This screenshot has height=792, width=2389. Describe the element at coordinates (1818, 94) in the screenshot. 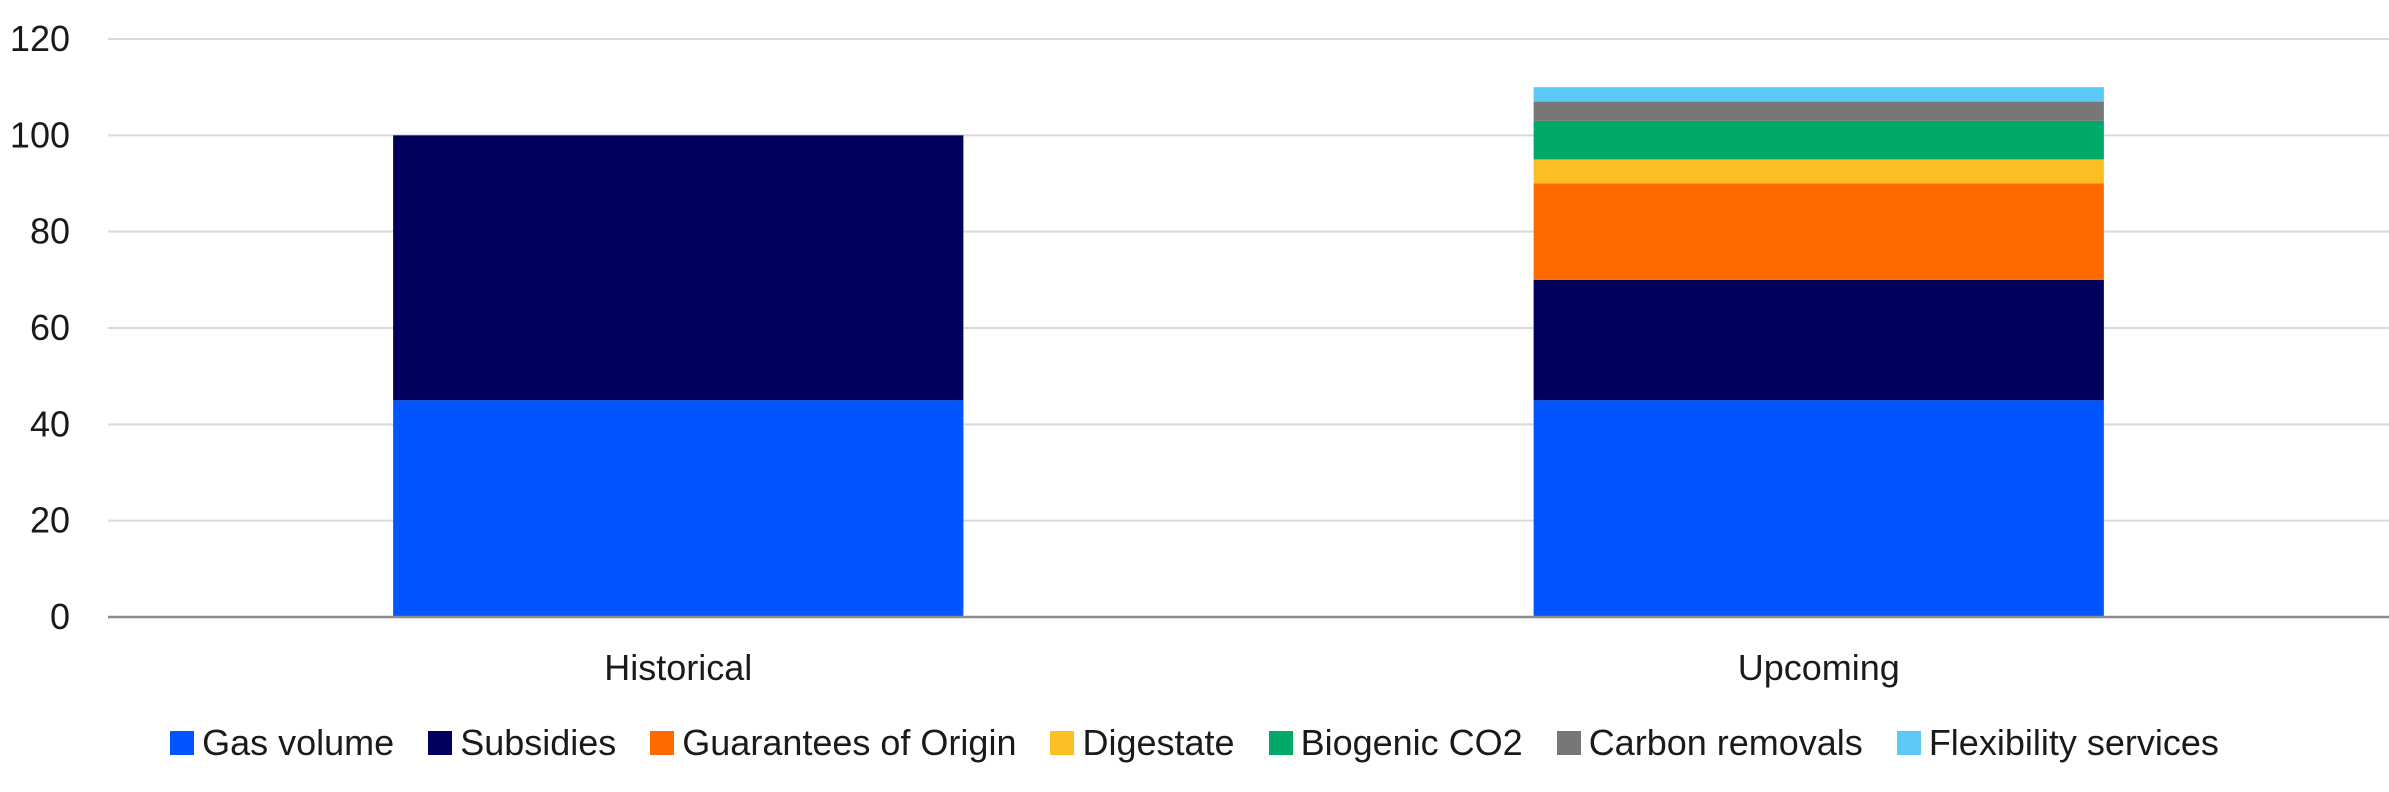

I see `bar-segment-flexibility-services-upcoming` at that location.